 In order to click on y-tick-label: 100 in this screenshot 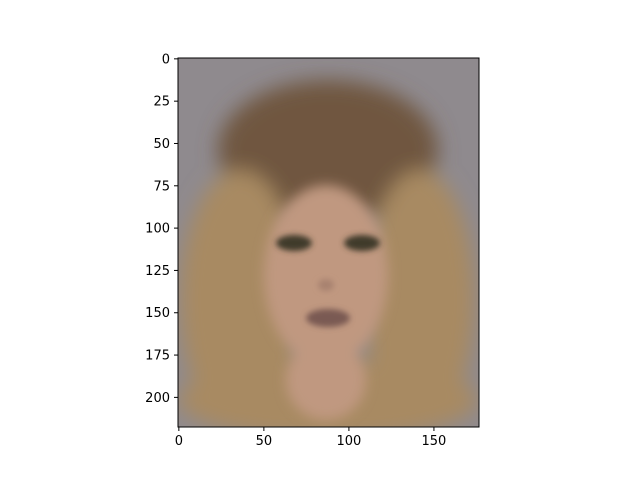, I will do `click(157, 229)`.